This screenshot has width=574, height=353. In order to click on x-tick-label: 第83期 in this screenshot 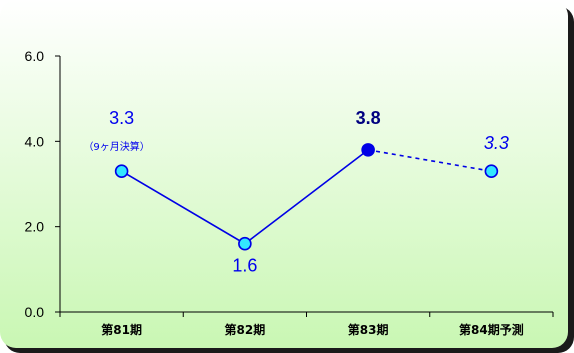, I will do `click(368, 329)`.